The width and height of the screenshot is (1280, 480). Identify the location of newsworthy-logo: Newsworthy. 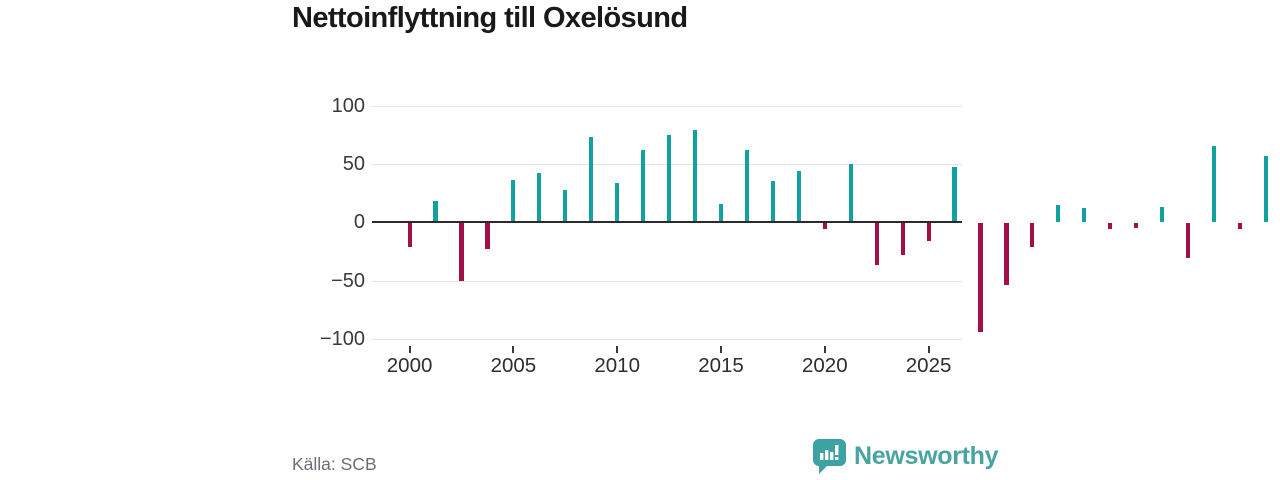
(906, 456).